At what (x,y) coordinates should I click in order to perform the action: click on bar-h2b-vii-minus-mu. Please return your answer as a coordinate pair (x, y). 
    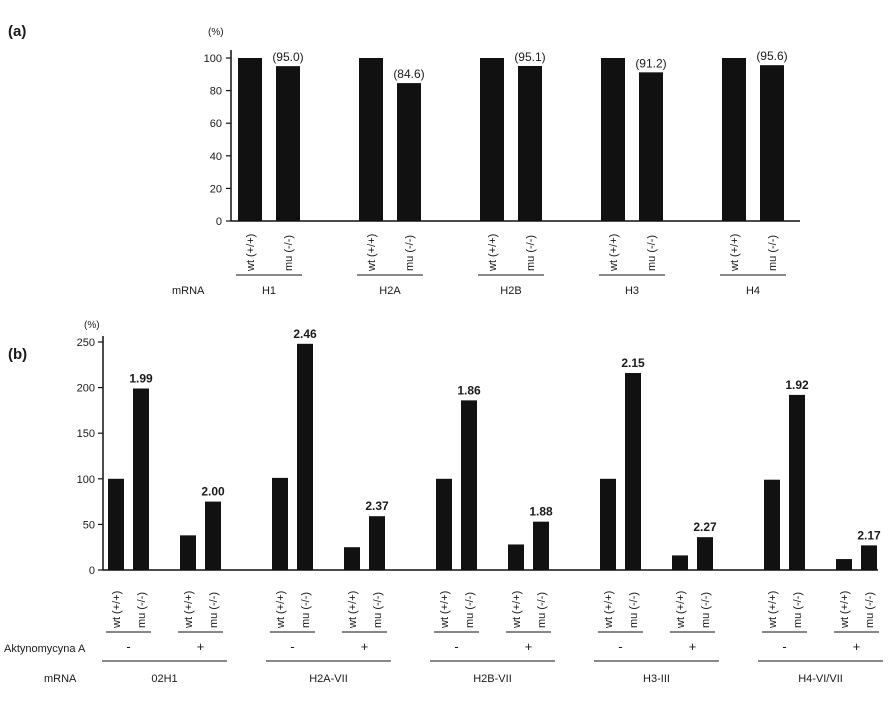
    Looking at the image, I should click on (469, 485).